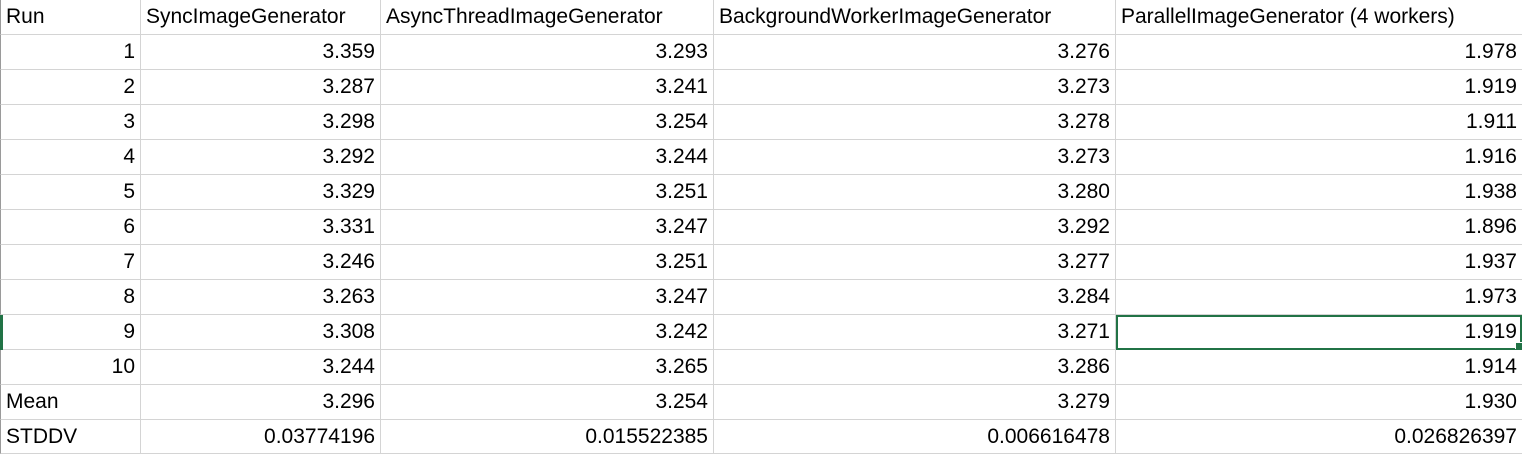  I want to click on cell-sync: 3.246, so click(261, 262).